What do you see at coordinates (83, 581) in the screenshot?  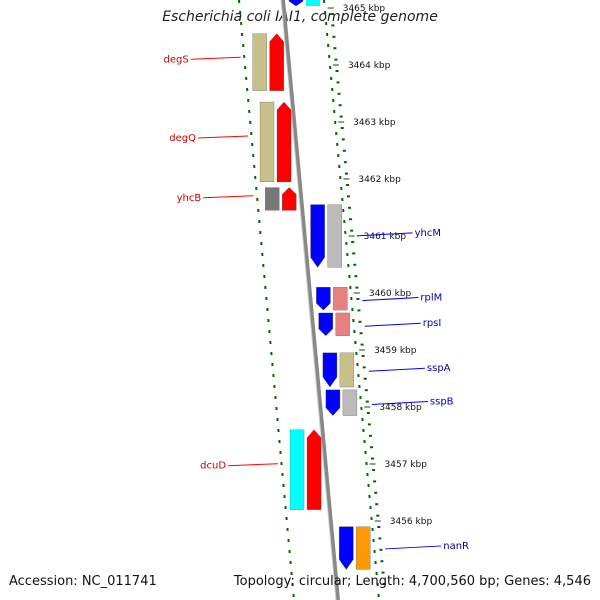 I see `accession-text: Accession: NC_011741` at bounding box center [83, 581].